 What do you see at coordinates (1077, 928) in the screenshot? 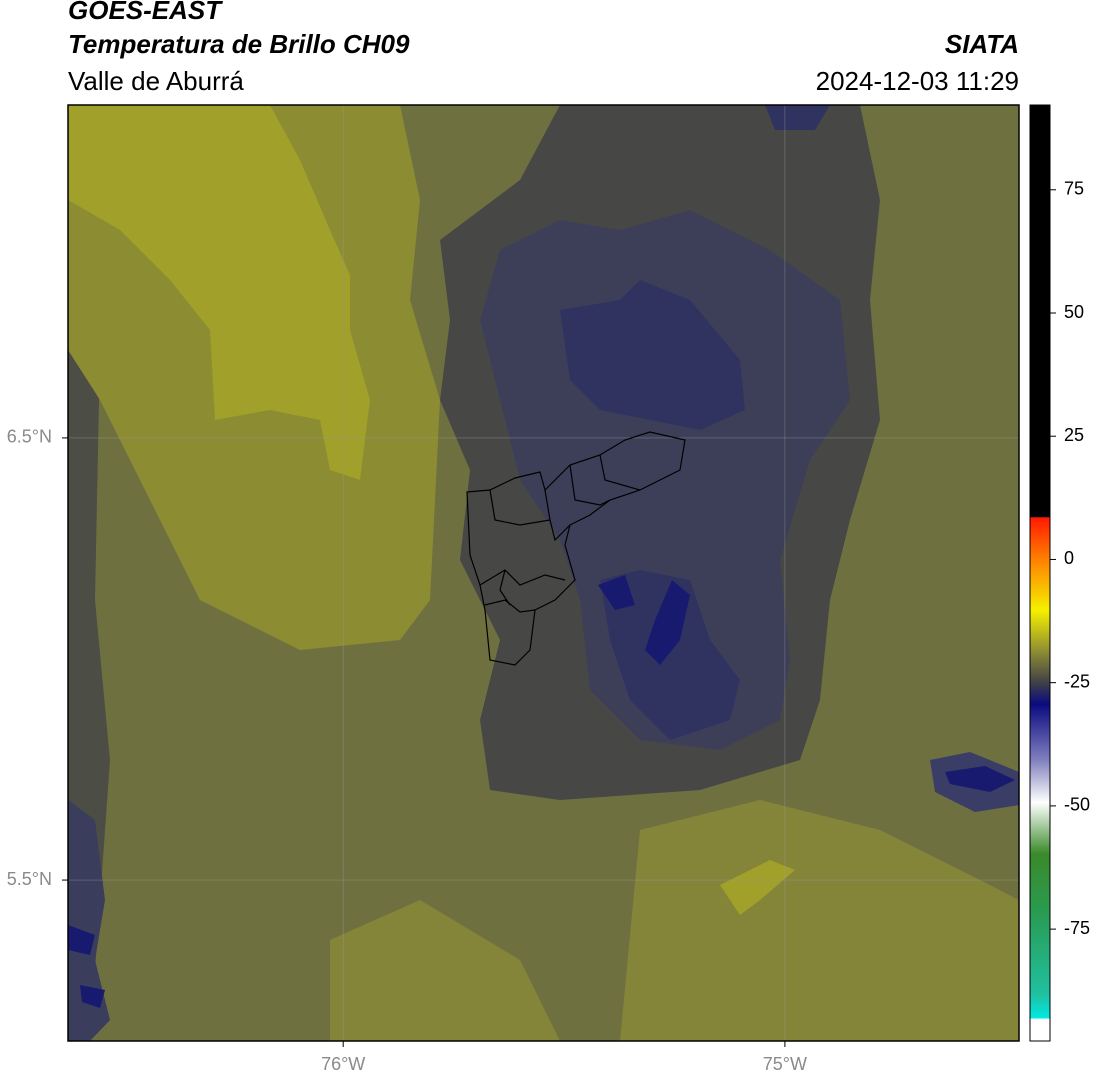
I see `colorbar-tick-label: -75` at bounding box center [1077, 928].